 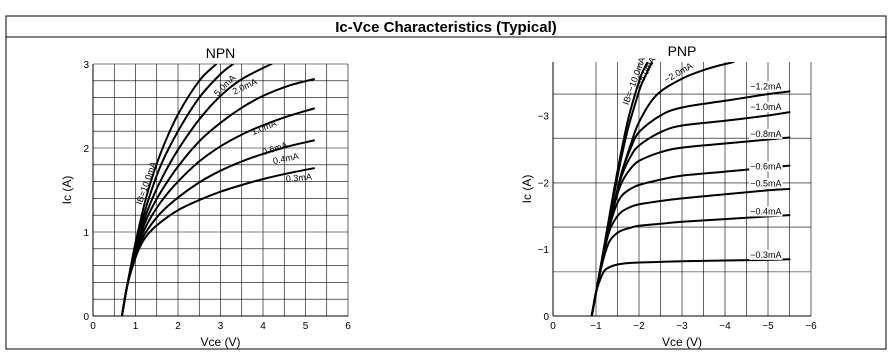 What do you see at coordinates (768, 326) in the screenshot?
I see `x-tick-label: −5` at bounding box center [768, 326].